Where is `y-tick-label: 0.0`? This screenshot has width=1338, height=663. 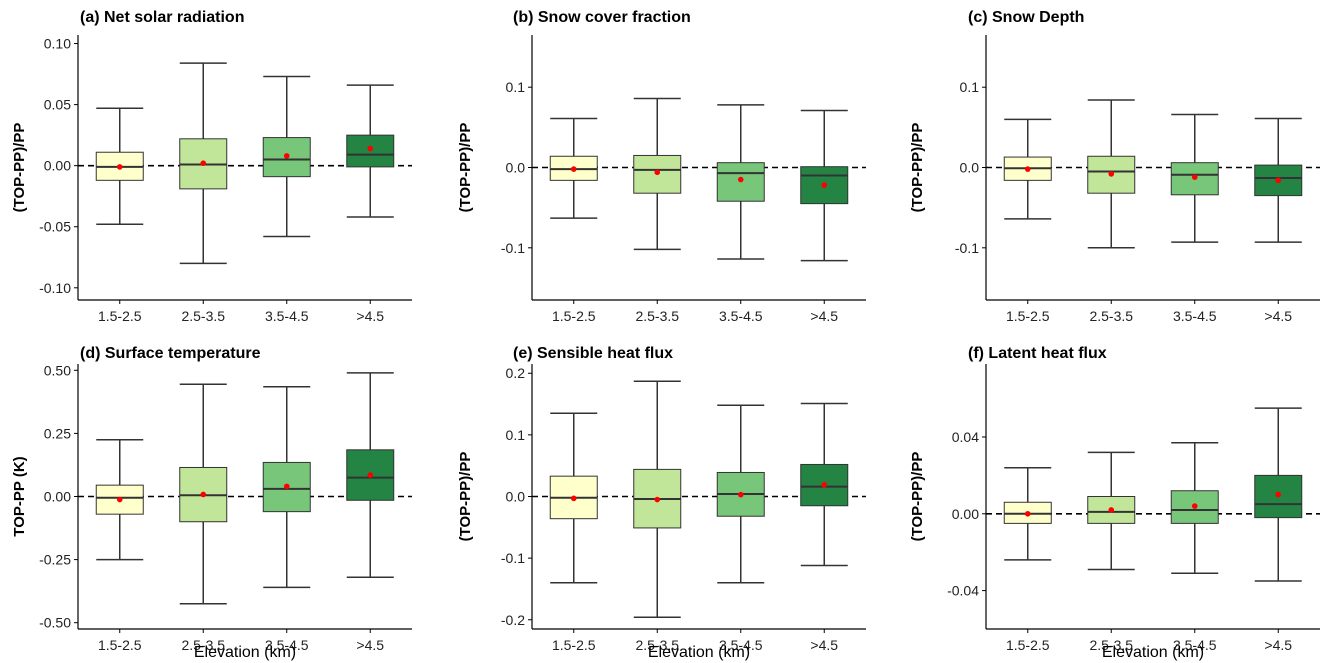 y-tick-label: 0.0 is located at coordinates (516, 497).